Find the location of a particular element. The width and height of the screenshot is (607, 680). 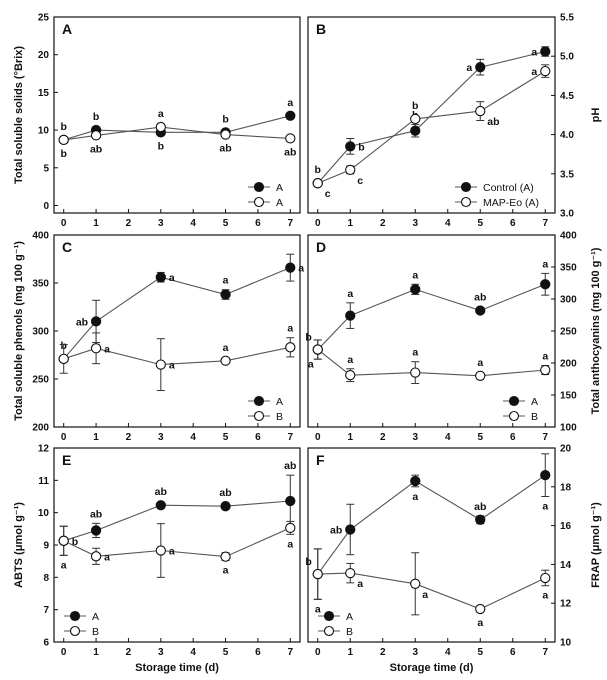

y-tick-label: 350 is located at coordinates (568, 268).